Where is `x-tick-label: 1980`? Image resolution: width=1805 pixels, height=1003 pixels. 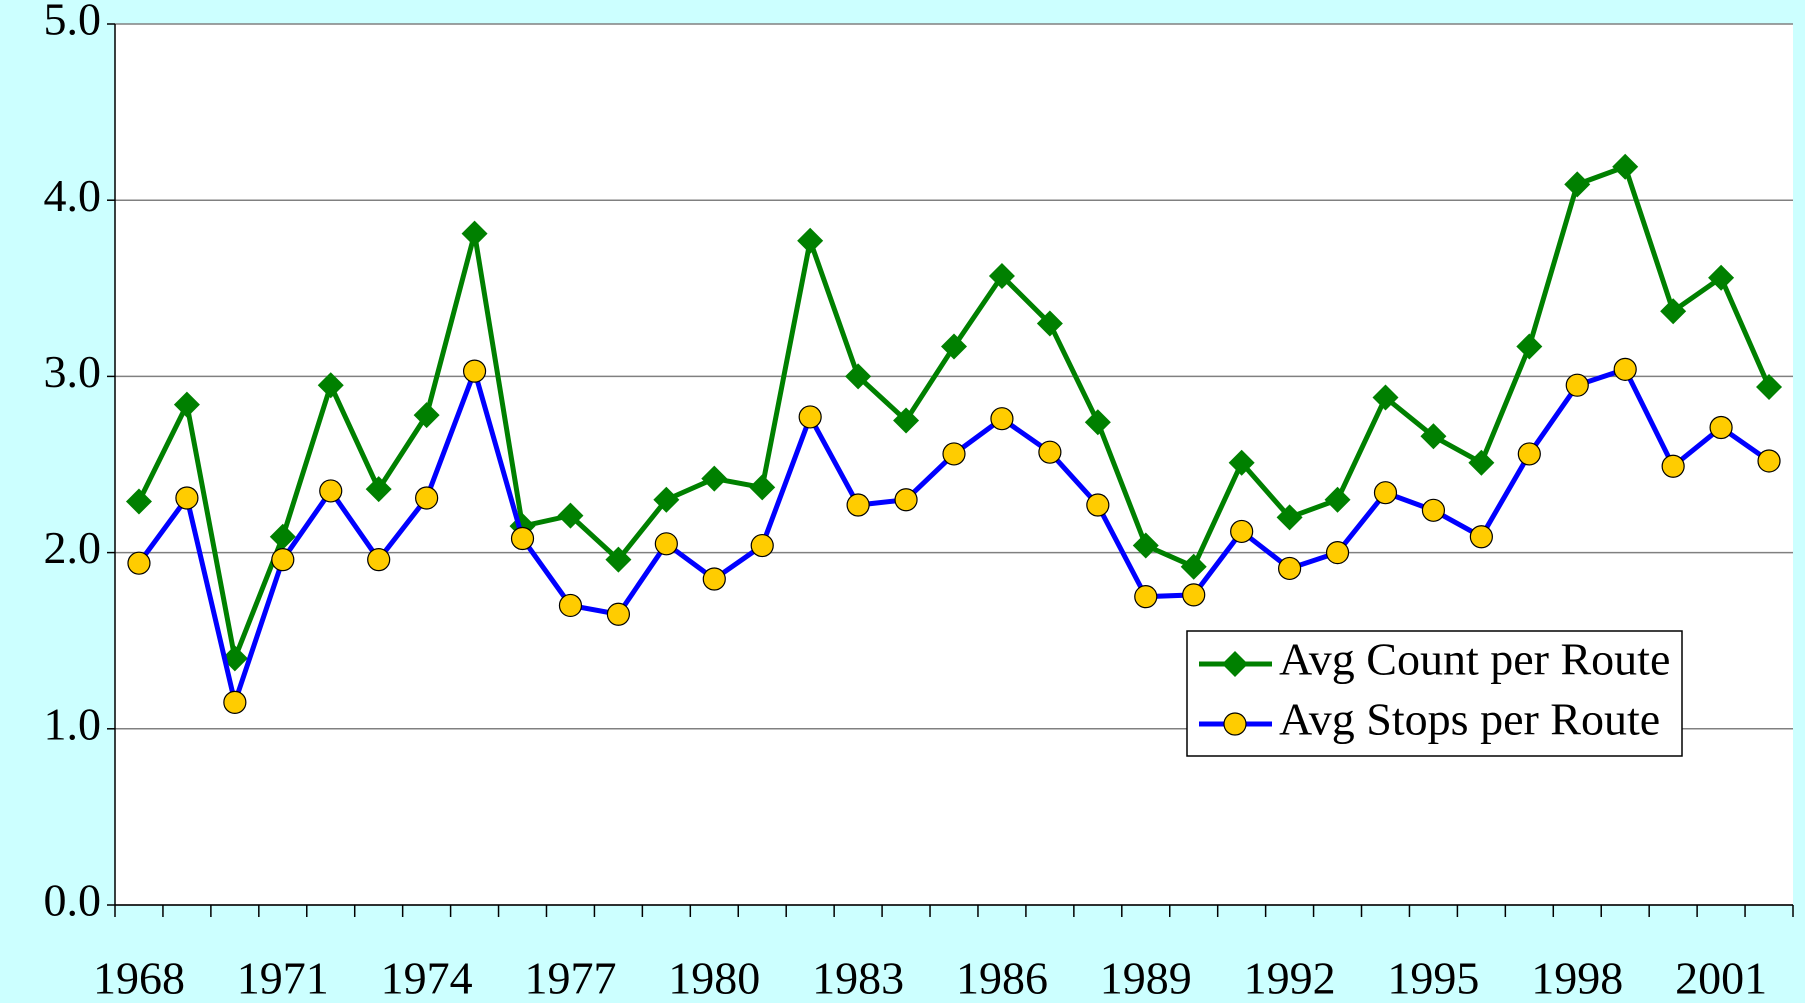 x-tick-label: 1980 is located at coordinates (714, 978).